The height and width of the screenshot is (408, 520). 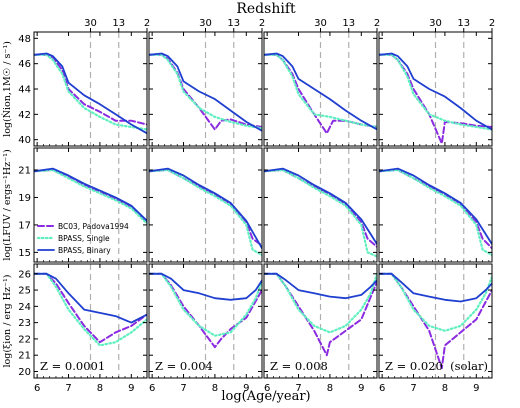 What do you see at coordinates (24, 90) in the screenshot?
I see `y-tick-label: 44` at bounding box center [24, 90].